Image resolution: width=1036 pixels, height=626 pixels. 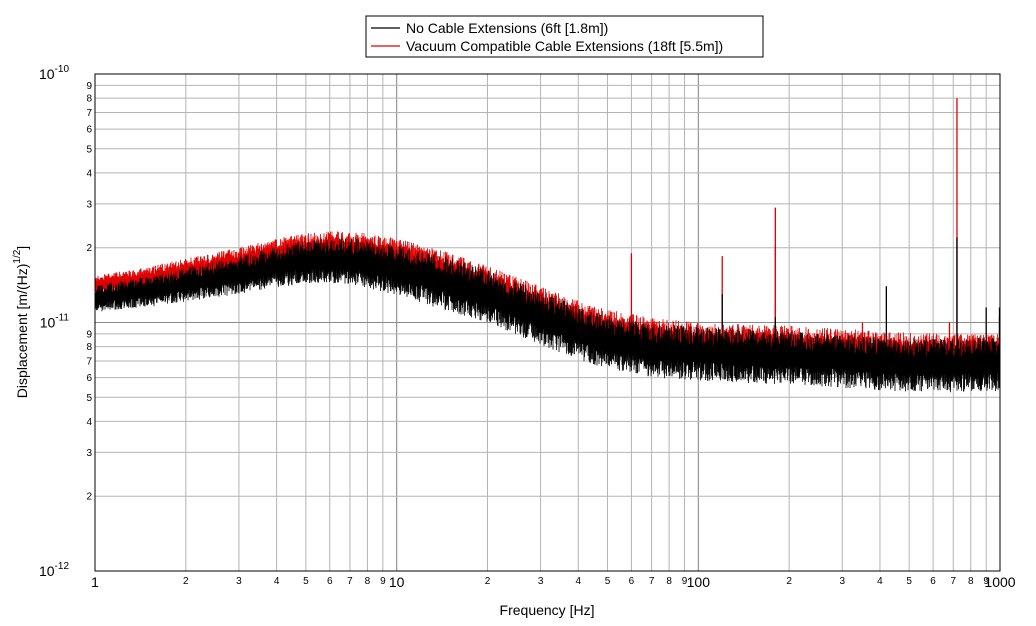 What do you see at coordinates (397, 582) in the screenshot?
I see `x-major-tick-label: 10` at bounding box center [397, 582].